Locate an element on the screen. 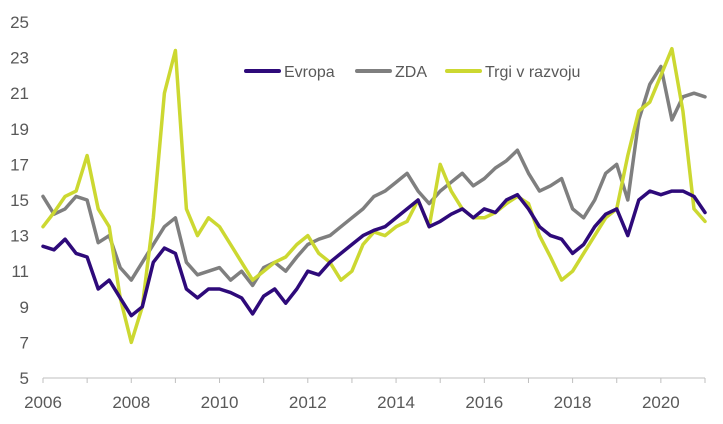 Image resolution: width=723 pixels, height=424 pixels. legend-label: Trgi v razvoju is located at coordinates (532, 72).